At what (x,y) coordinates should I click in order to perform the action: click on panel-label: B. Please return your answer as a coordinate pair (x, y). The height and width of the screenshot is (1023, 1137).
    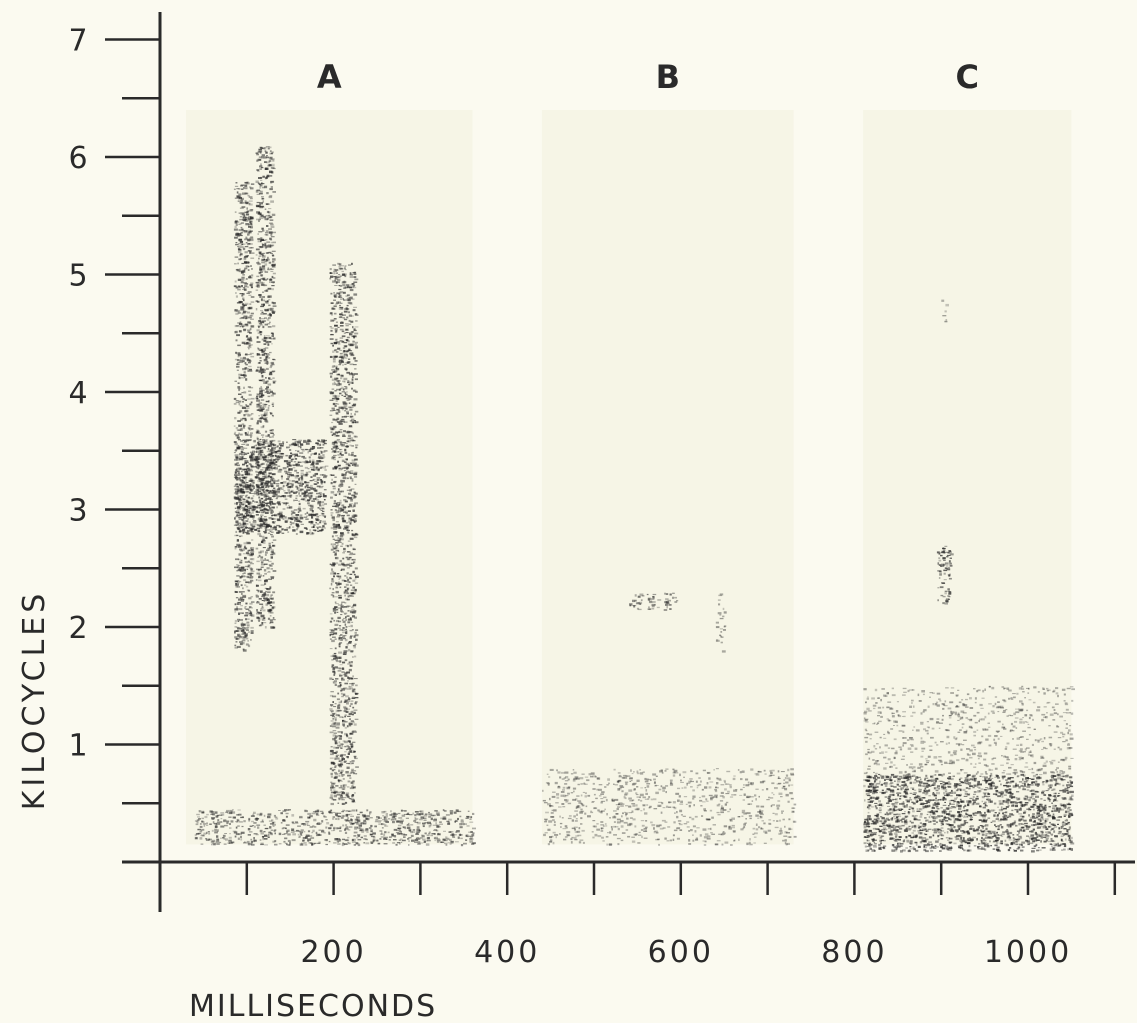
    Looking at the image, I should click on (668, 77).